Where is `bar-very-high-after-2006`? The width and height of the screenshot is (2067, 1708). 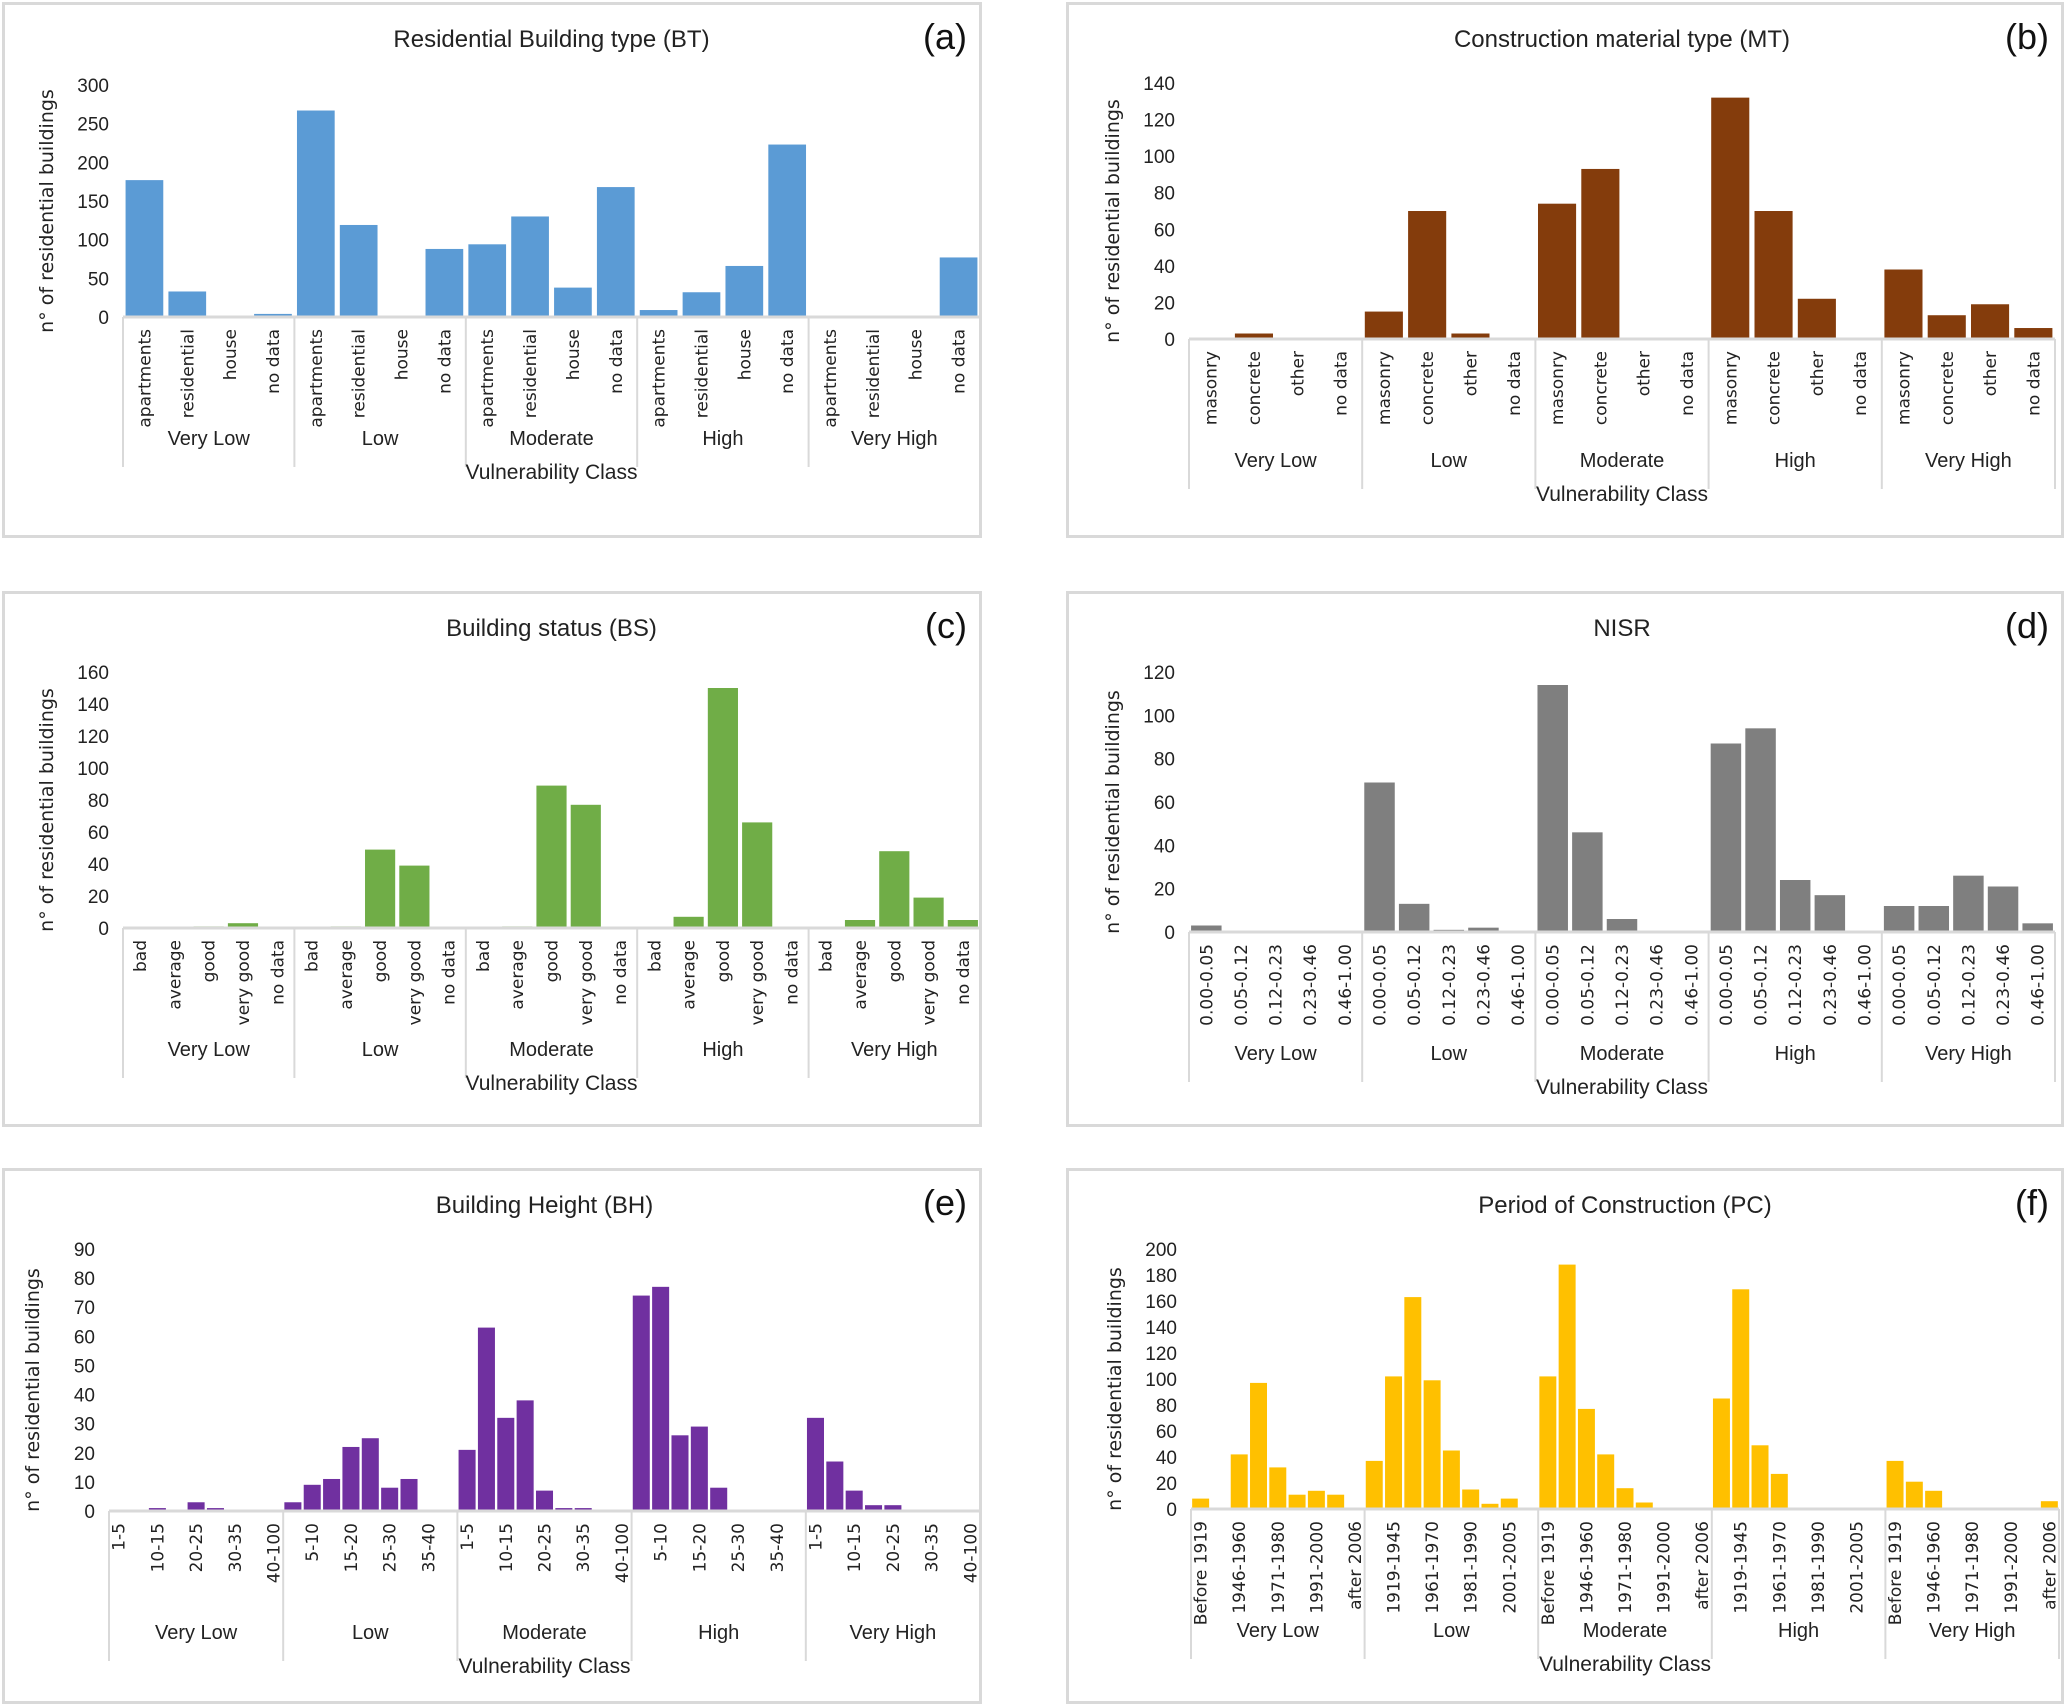 bar-very-high-after-2006 is located at coordinates (2049, 1505).